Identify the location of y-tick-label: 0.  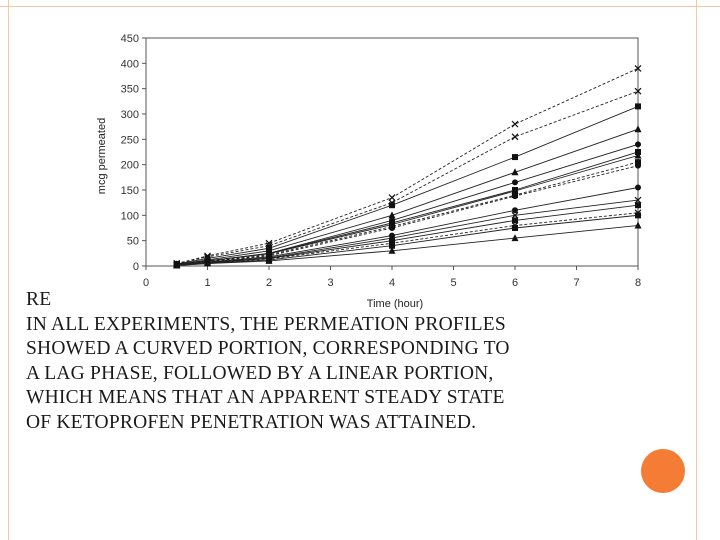
(136, 267).